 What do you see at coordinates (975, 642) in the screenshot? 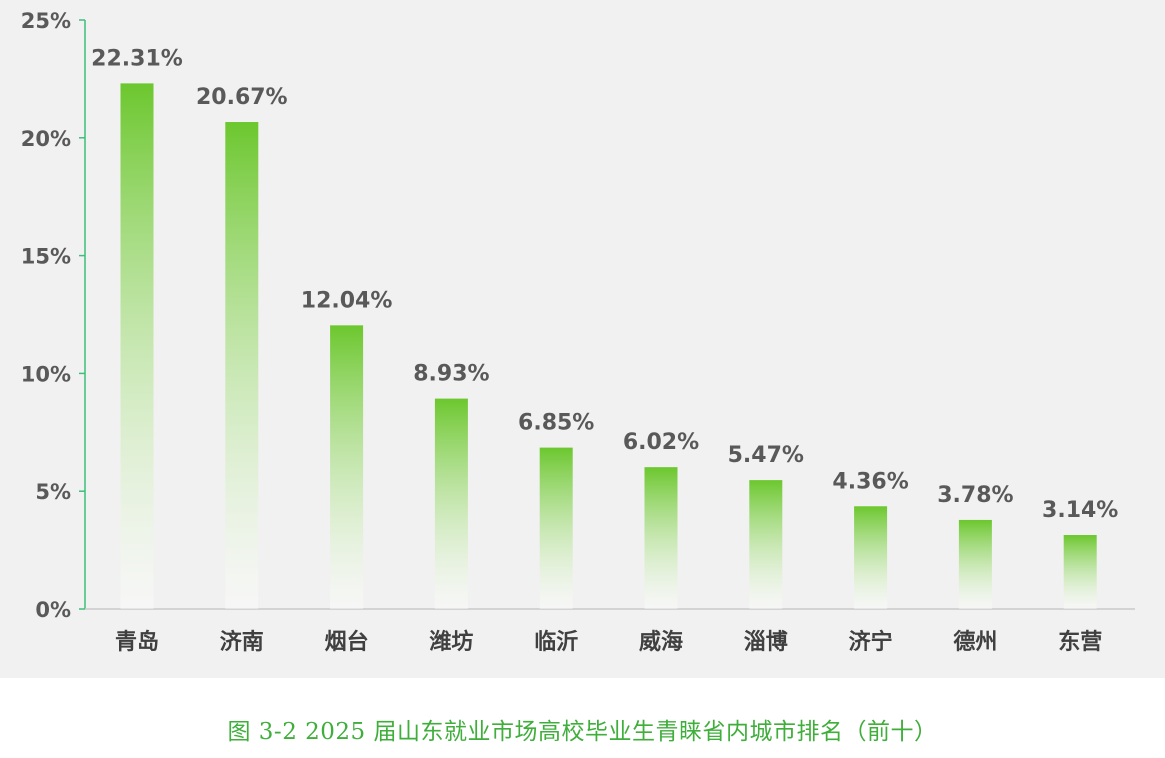
I see `category-label: 德州` at bounding box center [975, 642].